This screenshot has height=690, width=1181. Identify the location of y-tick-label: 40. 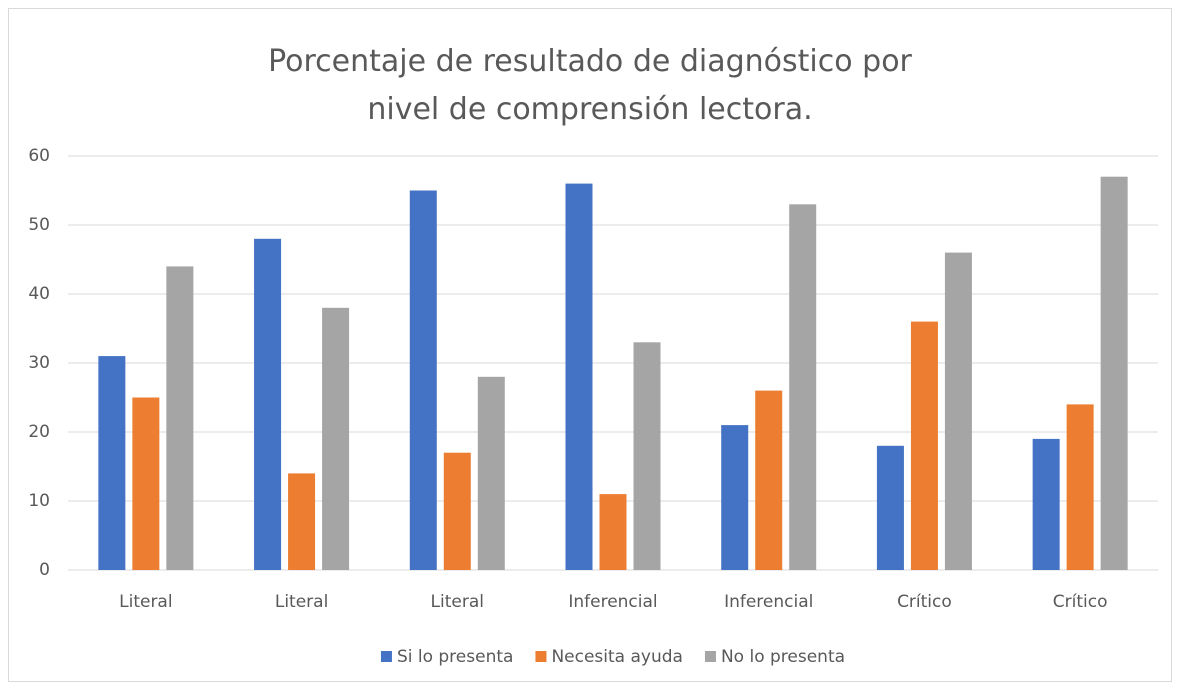
(39, 294).